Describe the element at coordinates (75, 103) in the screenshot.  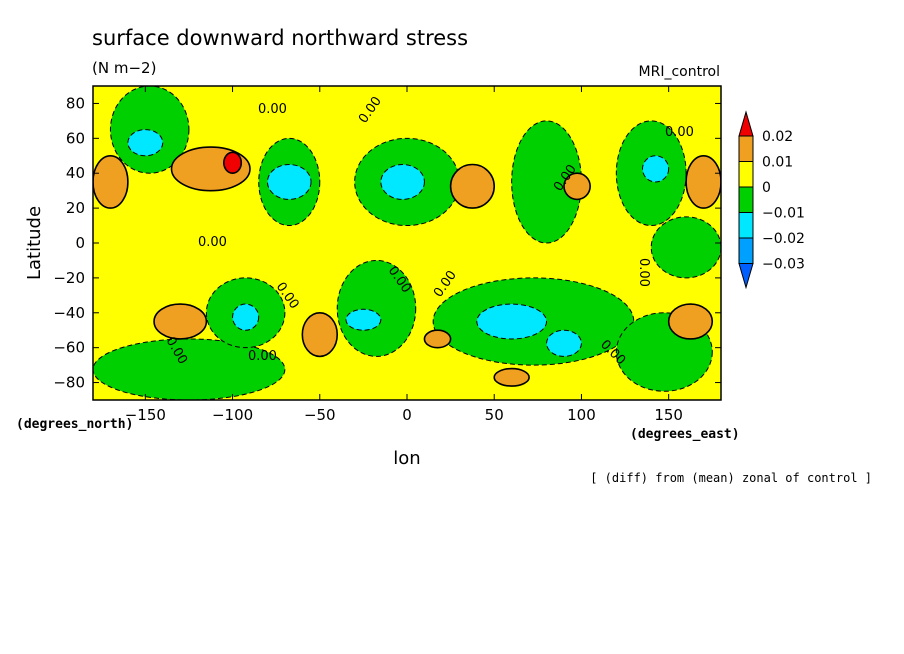
I see `y-tick-label: 80` at that location.